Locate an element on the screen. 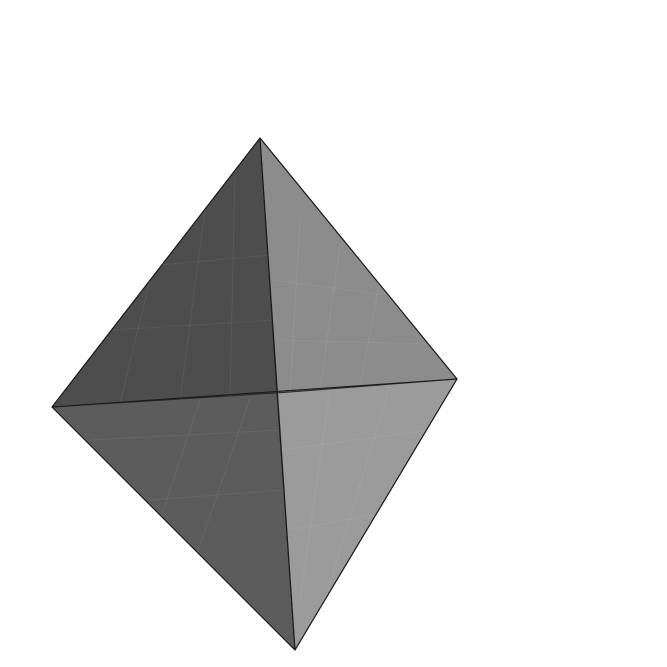 This screenshot has width=667, height=667. upper-right-face is located at coordinates (358, 265).